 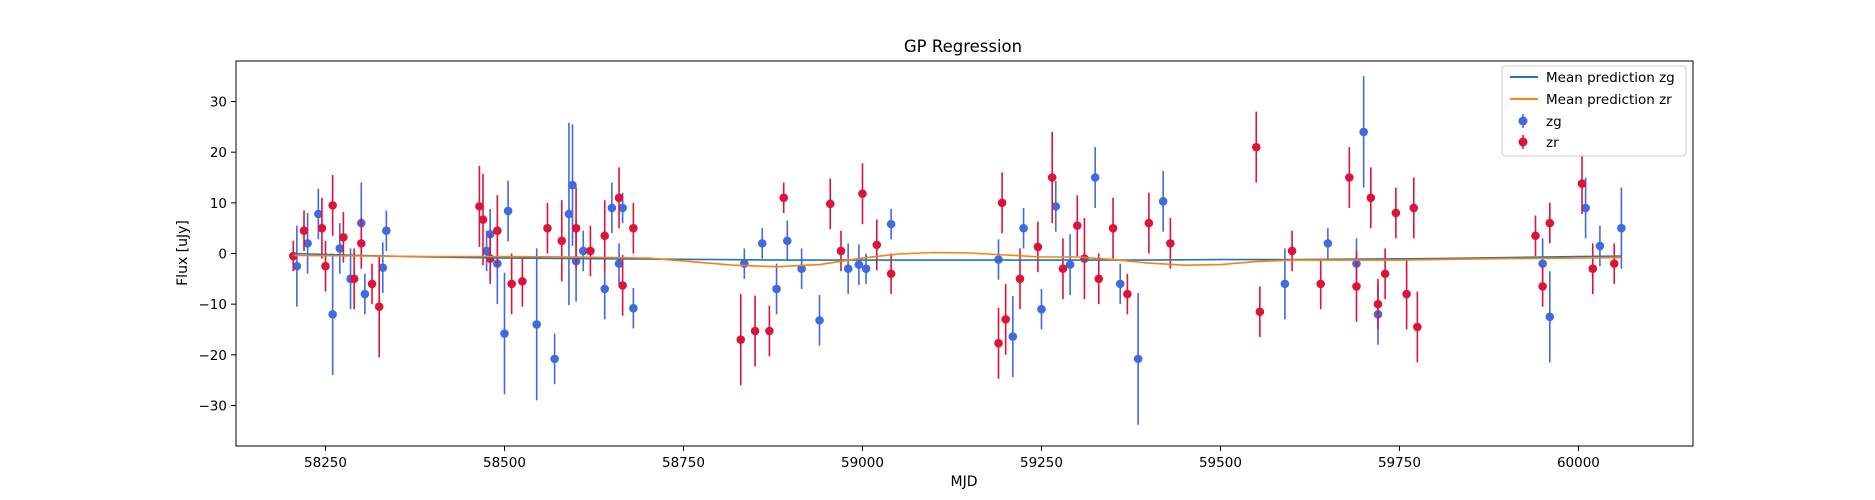 What do you see at coordinates (504, 463) in the screenshot?
I see `x-tick-label: 58500` at bounding box center [504, 463].